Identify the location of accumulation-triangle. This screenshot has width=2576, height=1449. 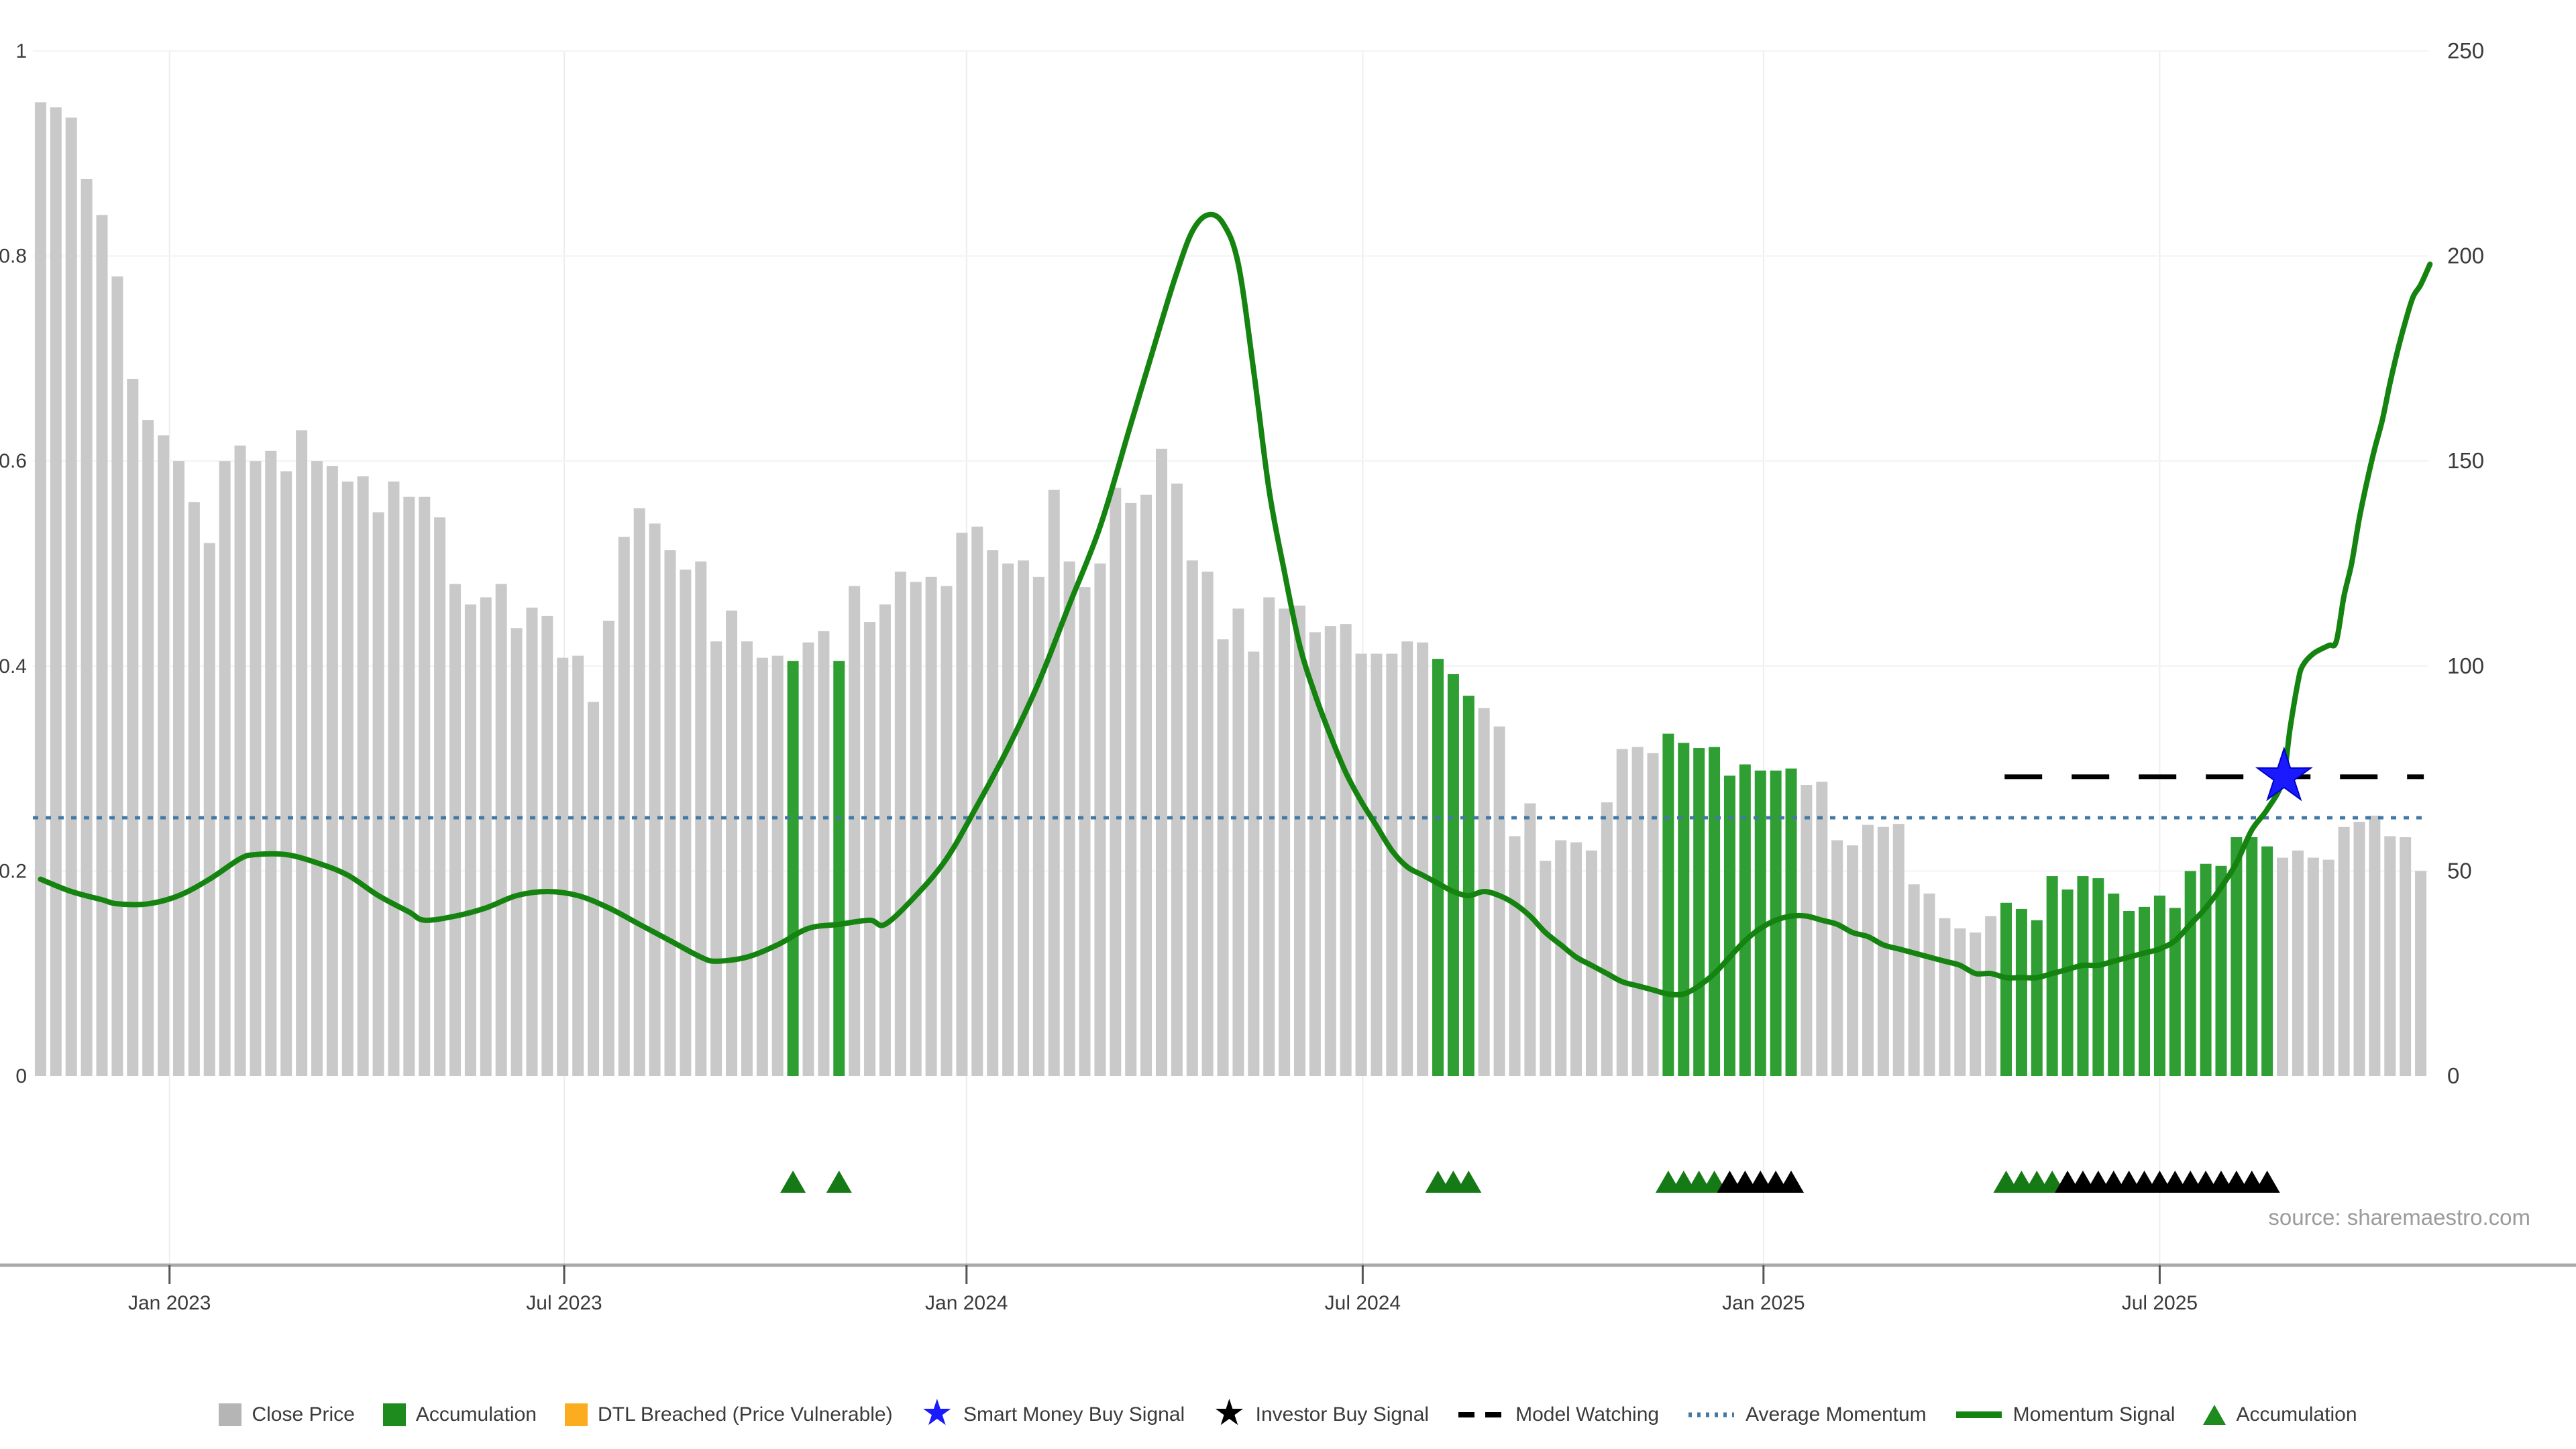
(839, 1182).